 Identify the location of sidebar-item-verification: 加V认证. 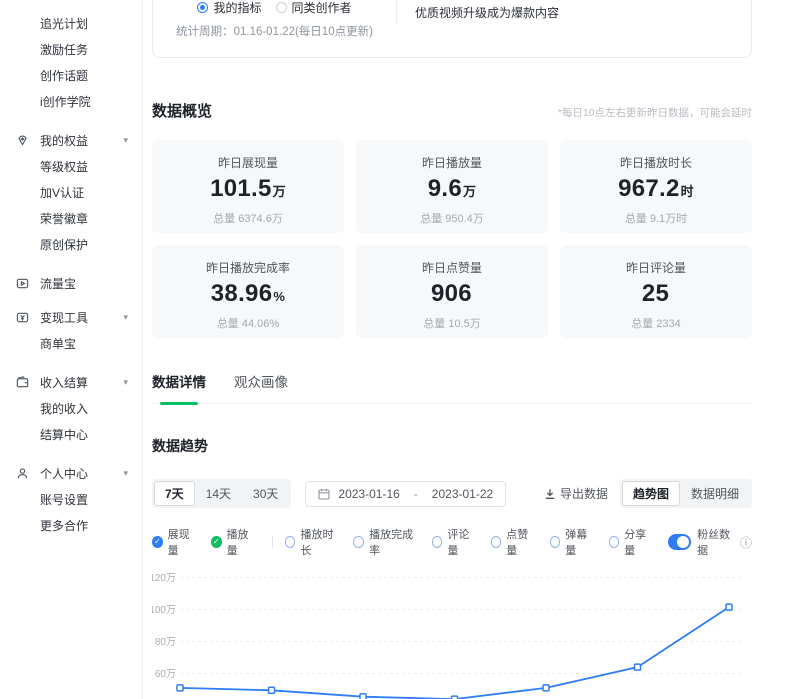
(62, 192).